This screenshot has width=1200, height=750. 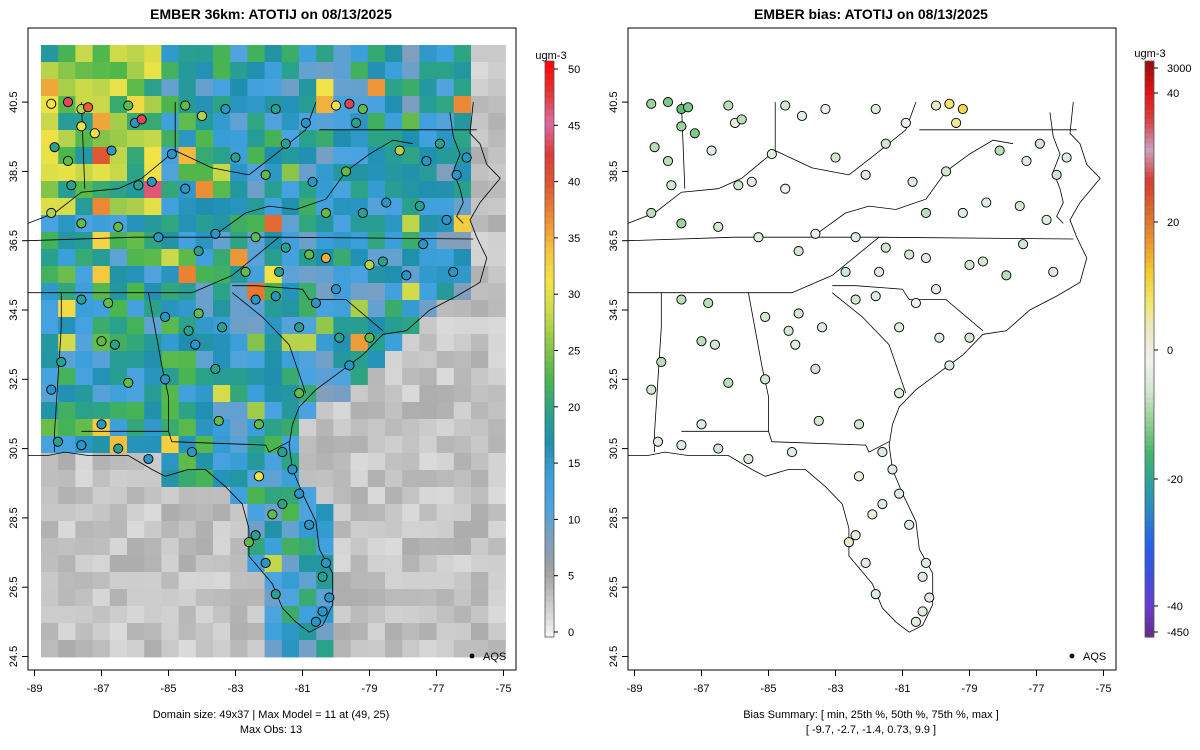 I want to click on colorbar-tick-label: 40, so click(x=574, y=183).